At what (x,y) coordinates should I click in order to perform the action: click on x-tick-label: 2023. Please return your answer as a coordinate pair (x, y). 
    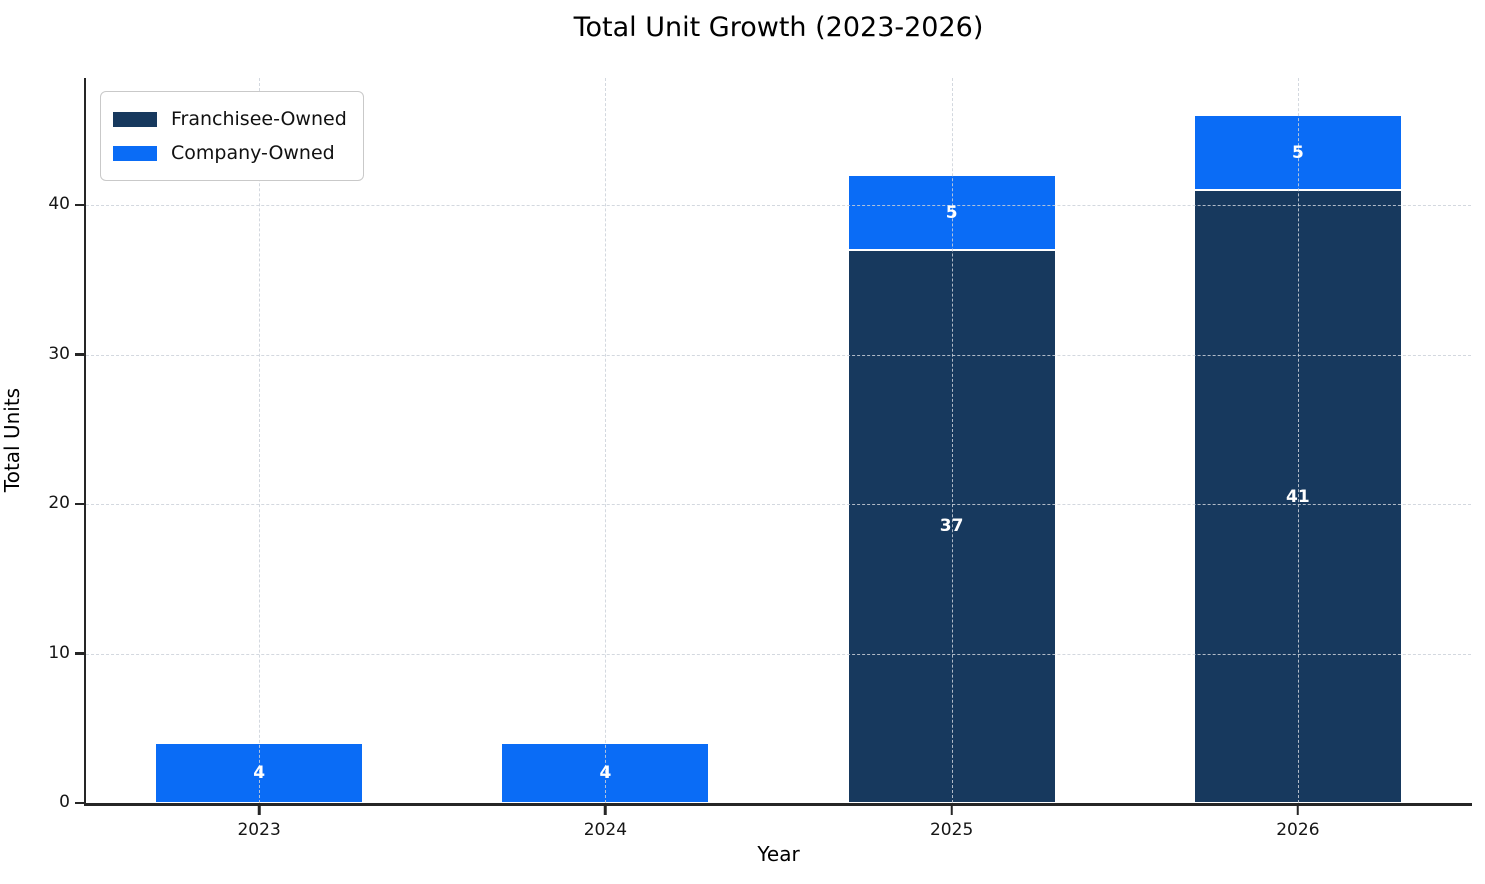
    Looking at the image, I should click on (259, 830).